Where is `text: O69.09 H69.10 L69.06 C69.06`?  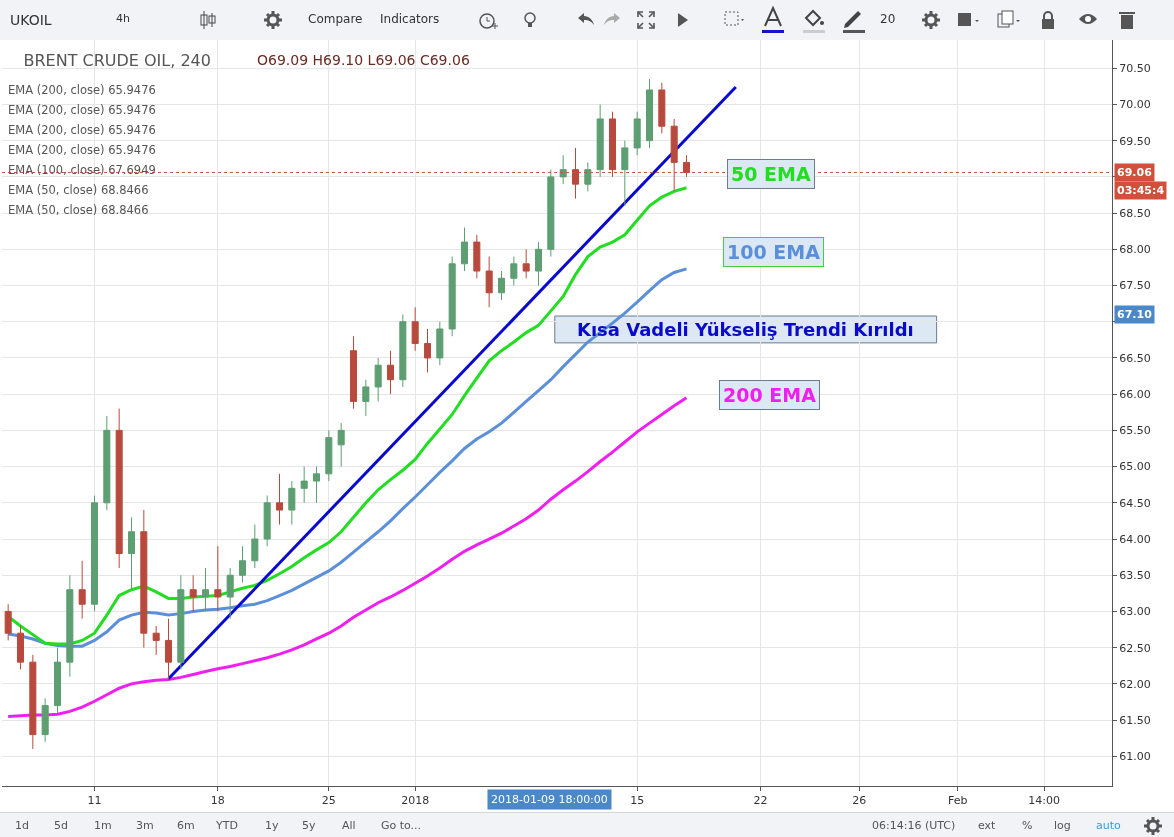
text: O69.09 H69.10 L69.06 C69.06 is located at coordinates (363, 60).